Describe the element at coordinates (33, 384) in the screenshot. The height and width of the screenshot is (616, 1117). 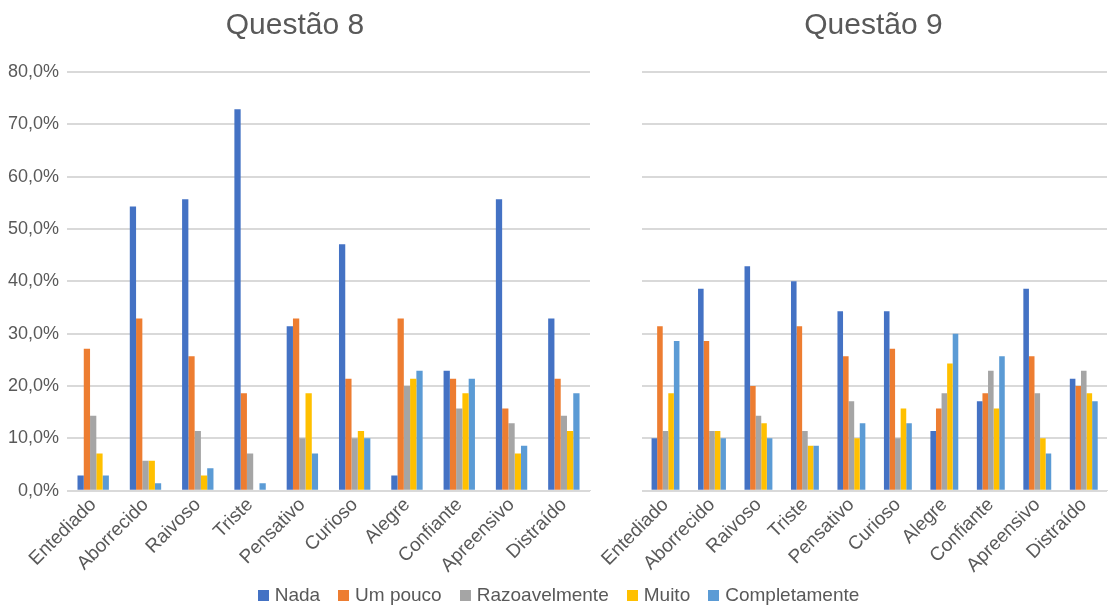
I see `y-tick-label: 20,0%` at that location.